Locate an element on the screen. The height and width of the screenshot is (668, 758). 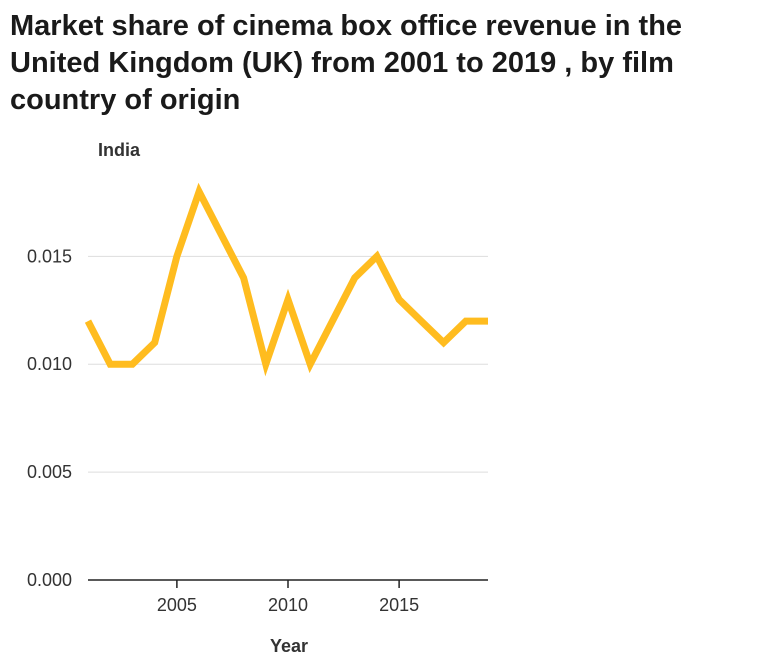
y-tick-labels: 0.000 0.005 0.010 0.015 is located at coordinates (49, 418).